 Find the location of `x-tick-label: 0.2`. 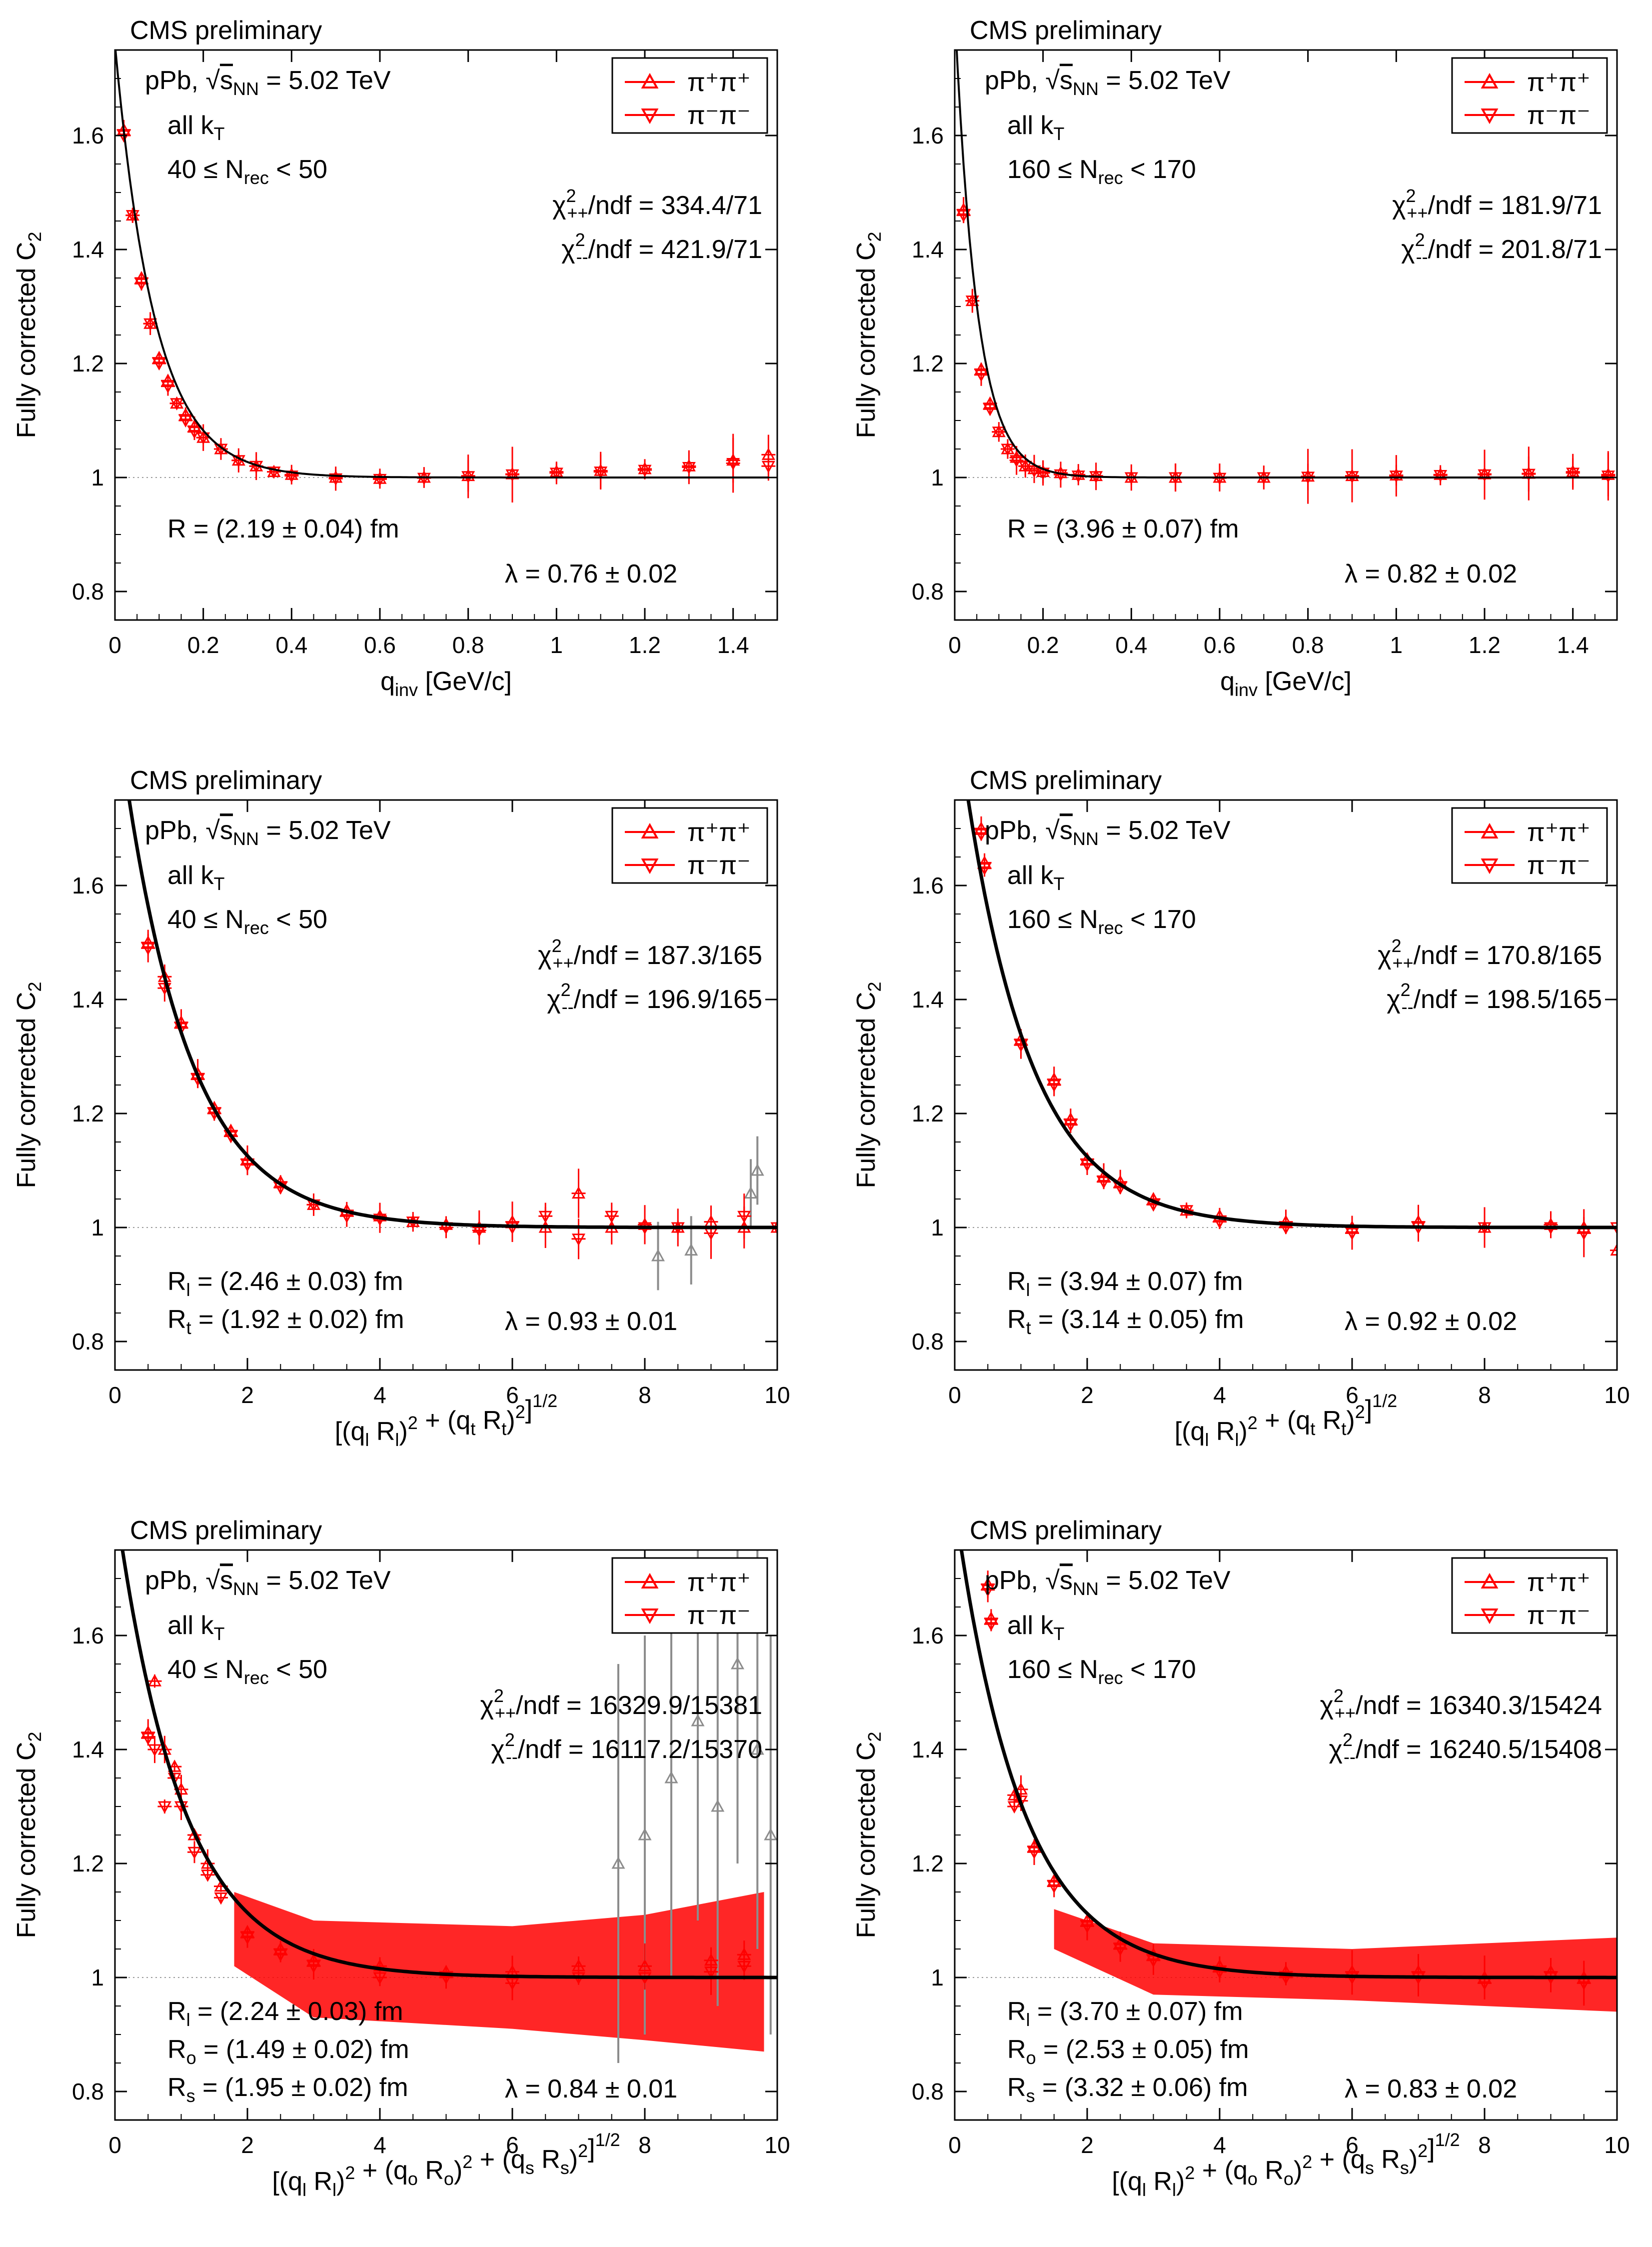

x-tick-label: 0.2 is located at coordinates (203, 645).